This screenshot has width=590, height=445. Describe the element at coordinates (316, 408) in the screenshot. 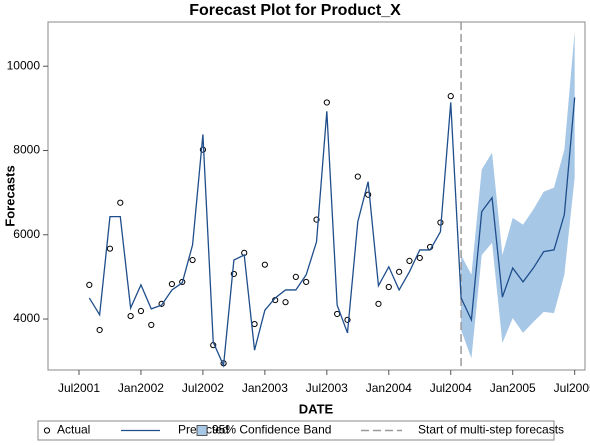

I see `x-axis-label: DATE` at that location.